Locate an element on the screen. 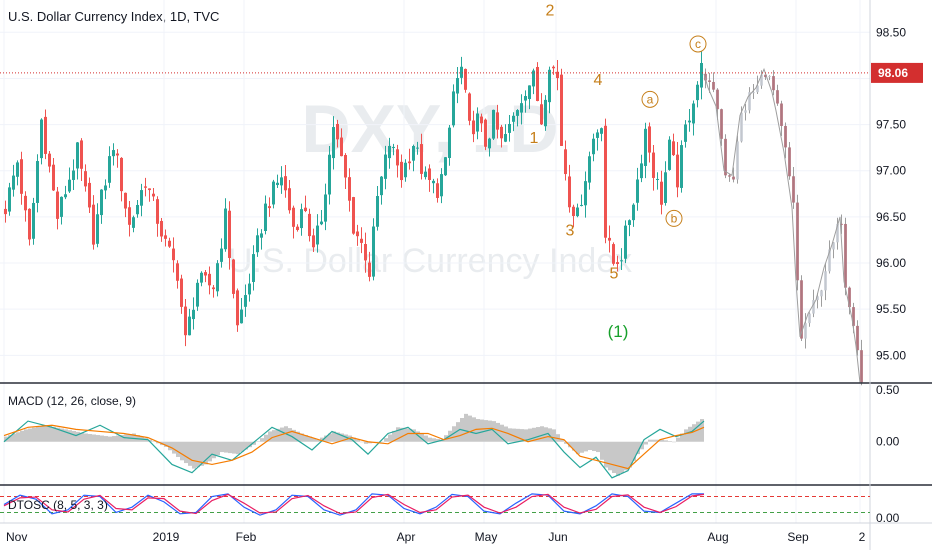  stoch-pane is located at coordinates (435, 504).